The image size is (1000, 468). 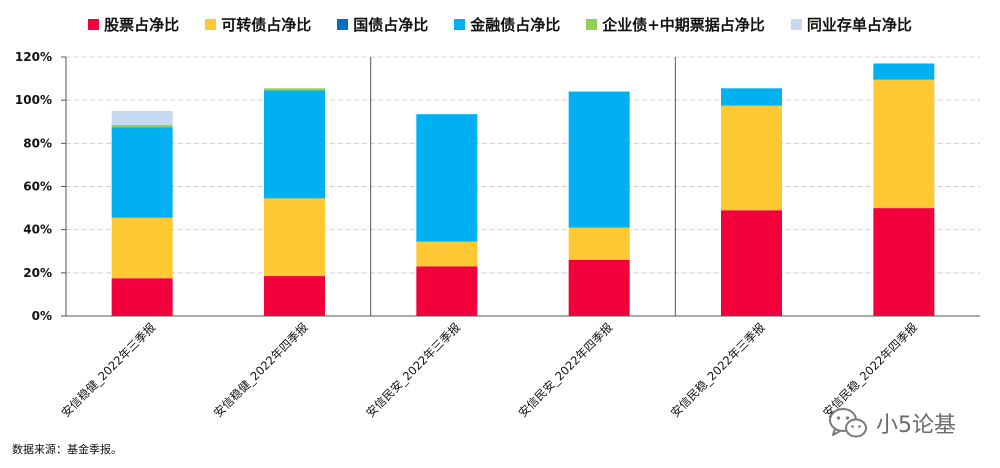 I want to click on x-tick-label: 安信稳健_2022年三季报, so click(x=109, y=370).